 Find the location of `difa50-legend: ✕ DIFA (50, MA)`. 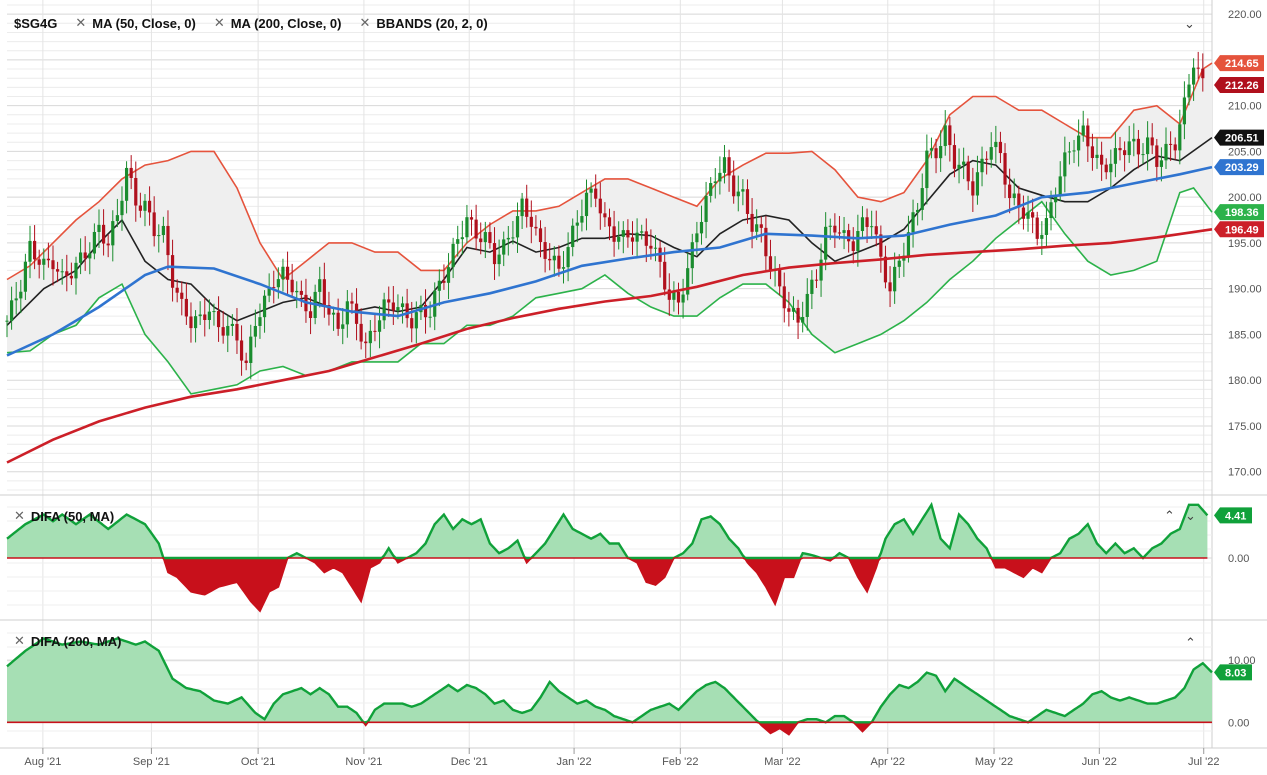

difa50-legend: ✕ DIFA (50, MA) is located at coordinates (64, 516).